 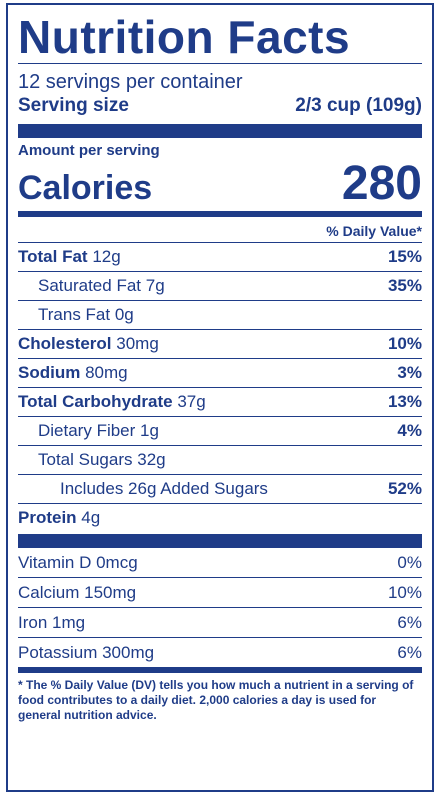 I want to click on vitamin-row: Iron 1mg 6%, so click(x=220, y=622).